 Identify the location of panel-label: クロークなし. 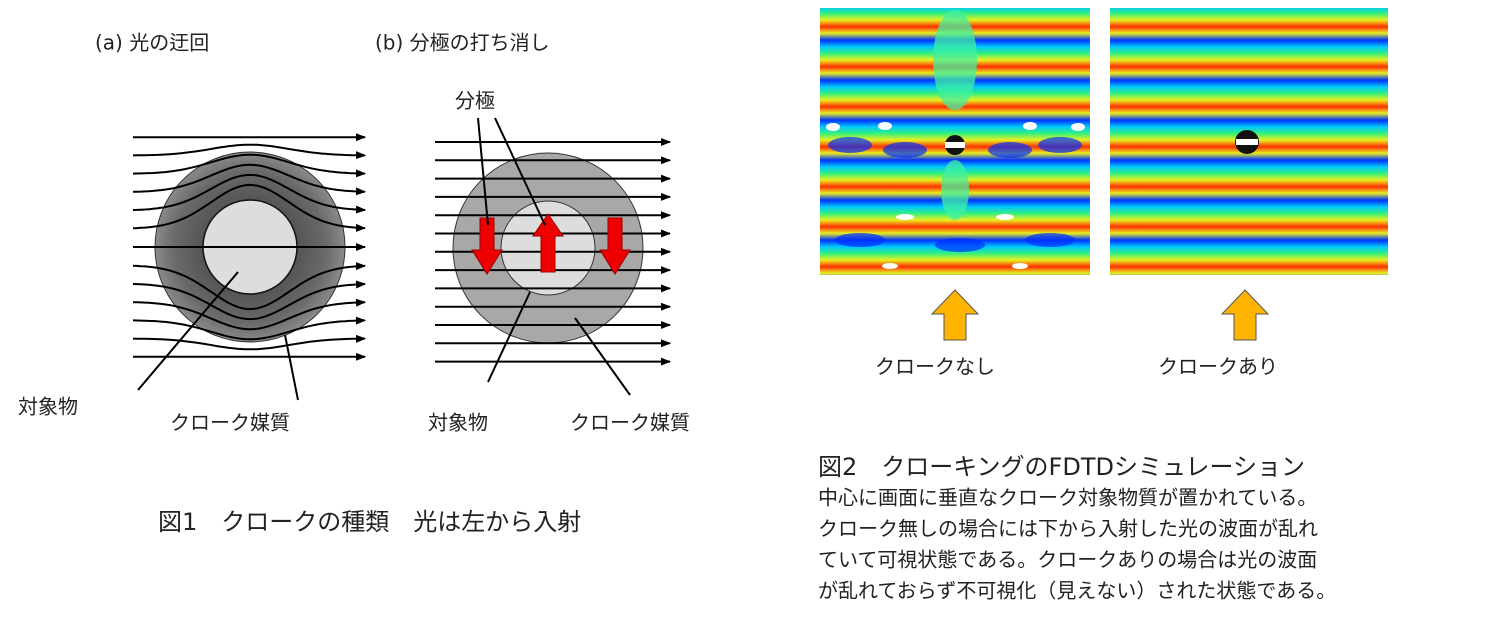
(935, 367).